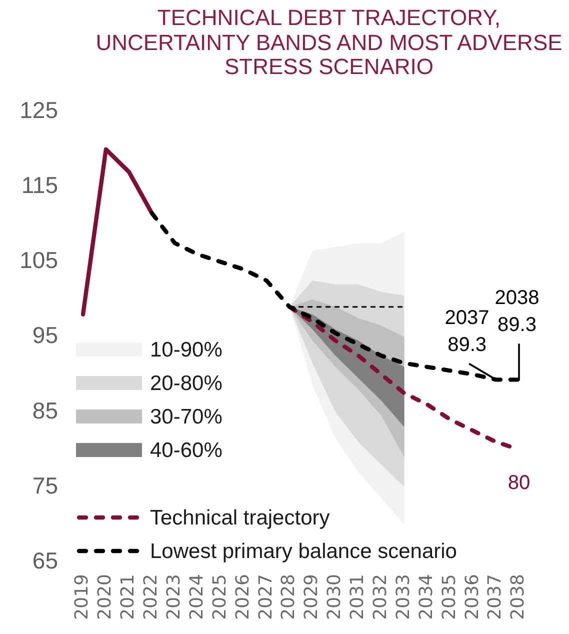 This screenshot has height=634, width=569. I want to click on y-tick-label: 105, so click(39, 260).